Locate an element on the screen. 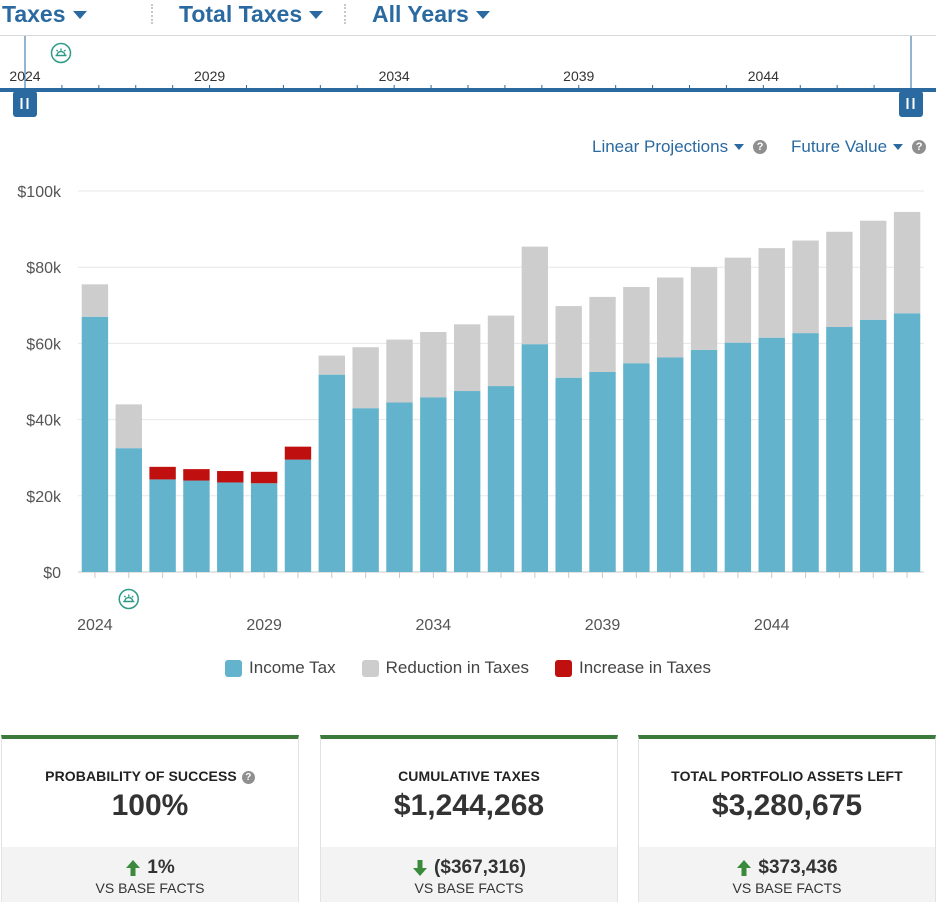 The width and height of the screenshot is (936, 902). card-delta: ($367,316) is located at coordinates (469, 868).